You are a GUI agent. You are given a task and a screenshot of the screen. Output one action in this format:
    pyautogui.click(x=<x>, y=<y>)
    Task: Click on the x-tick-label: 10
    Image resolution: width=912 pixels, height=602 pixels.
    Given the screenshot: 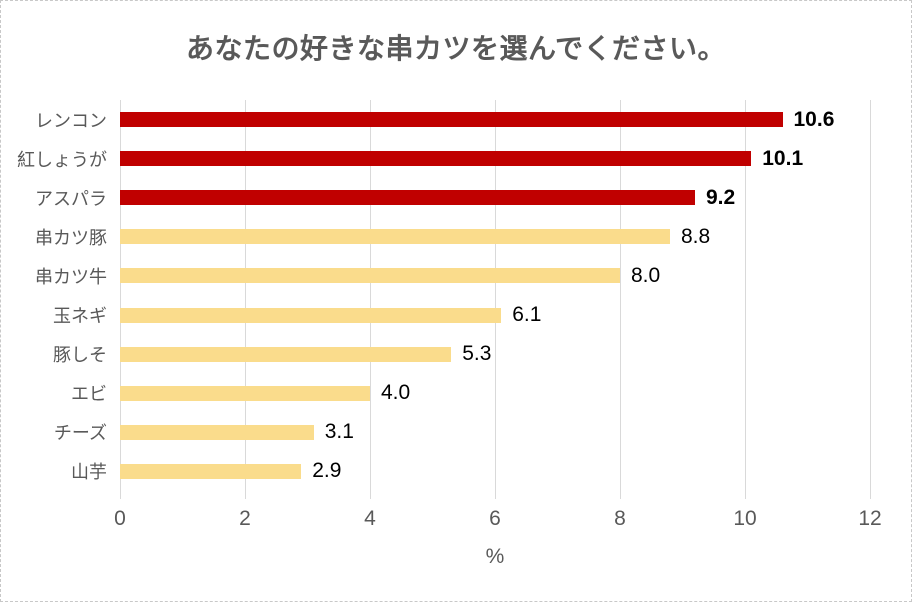 What is the action you would take?
    pyautogui.click(x=745, y=518)
    